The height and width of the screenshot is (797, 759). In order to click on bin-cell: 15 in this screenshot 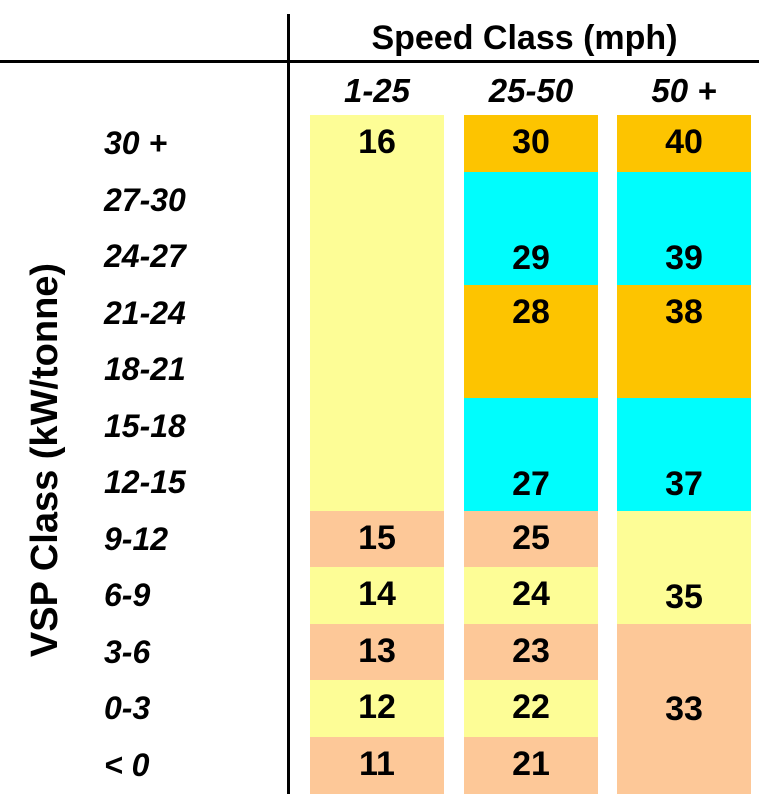, I will do `click(377, 539)`.